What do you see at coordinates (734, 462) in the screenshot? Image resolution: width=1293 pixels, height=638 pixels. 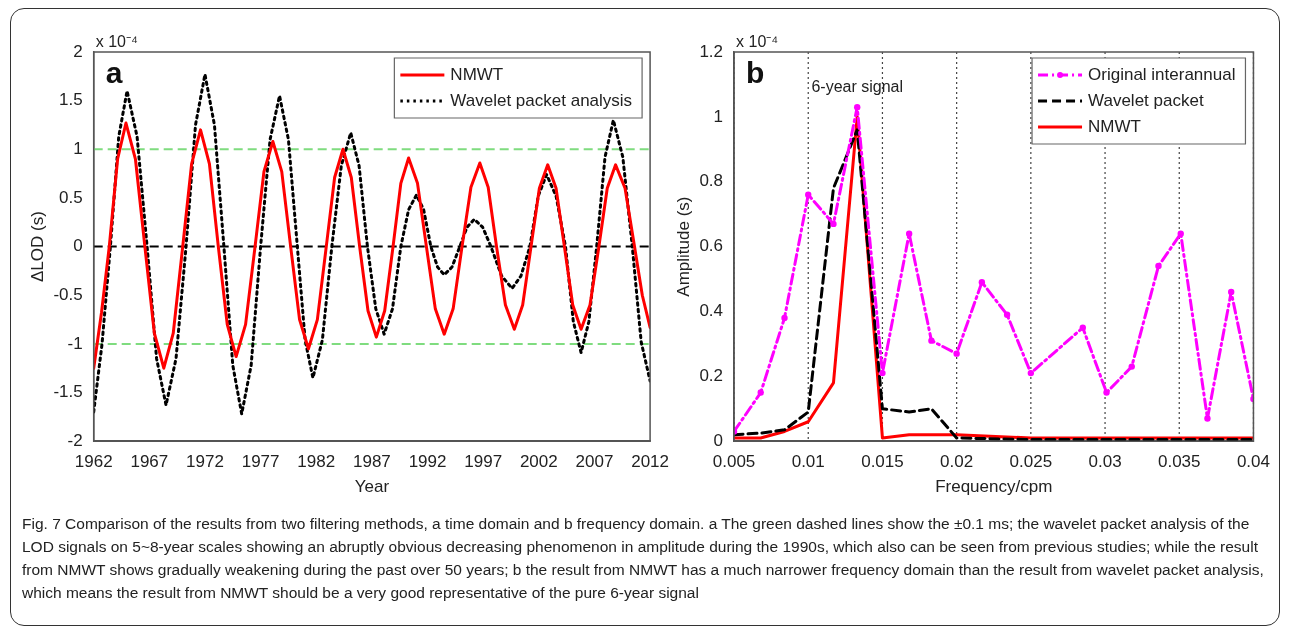 I see `x-tick-label: 0.005` at bounding box center [734, 462].